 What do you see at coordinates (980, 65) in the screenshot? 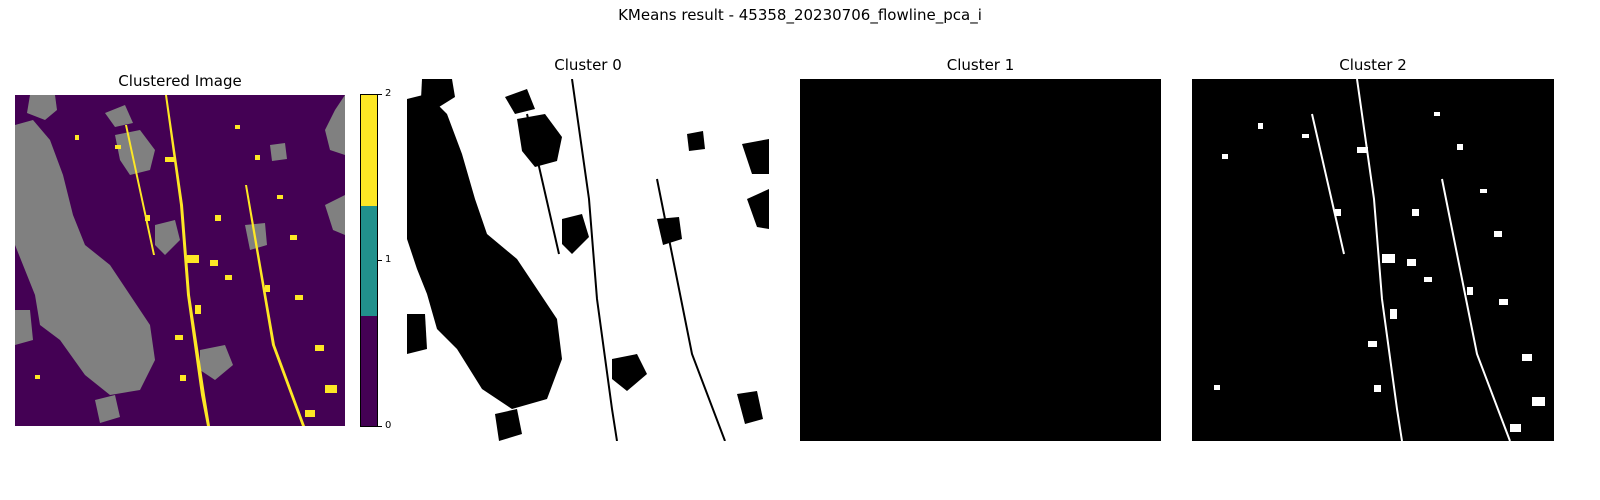
I see `cluster-1-title: Cluster 1` at bounding box center [980, 65].